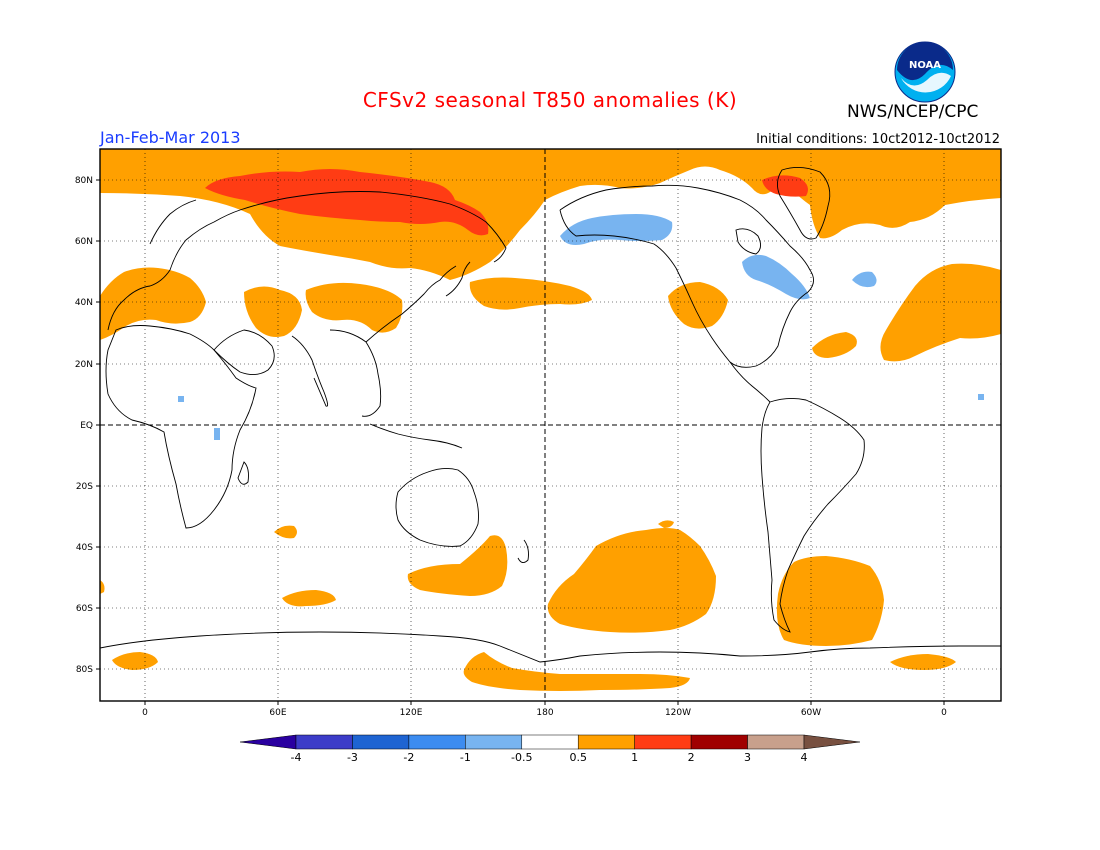 The width and height of the screenshot is (1100, 850). I want to click on coast-africa, so click(181, 427).